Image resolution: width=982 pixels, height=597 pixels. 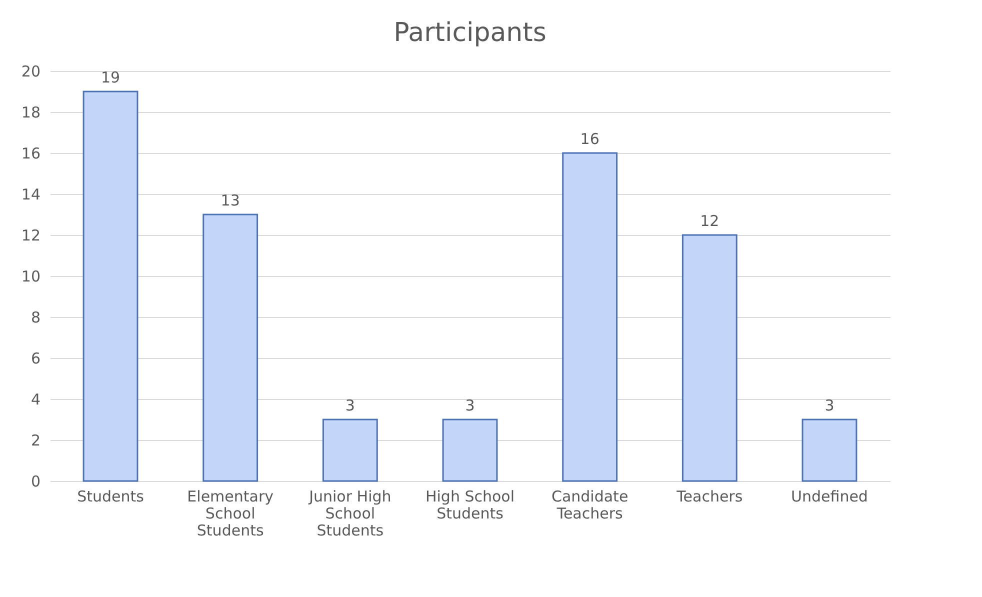 I want to click on x-tick-label: Undefined, so click(x=829, y=497).